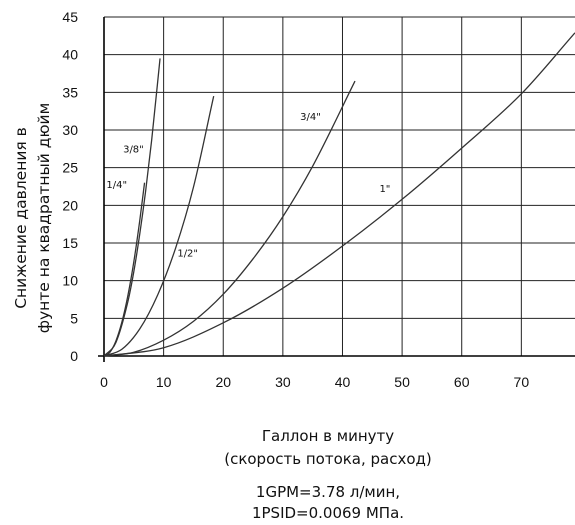 The height and width of the screenshot is (525, 575). I want to click on x-tick-label: 40, so click(343, 382).